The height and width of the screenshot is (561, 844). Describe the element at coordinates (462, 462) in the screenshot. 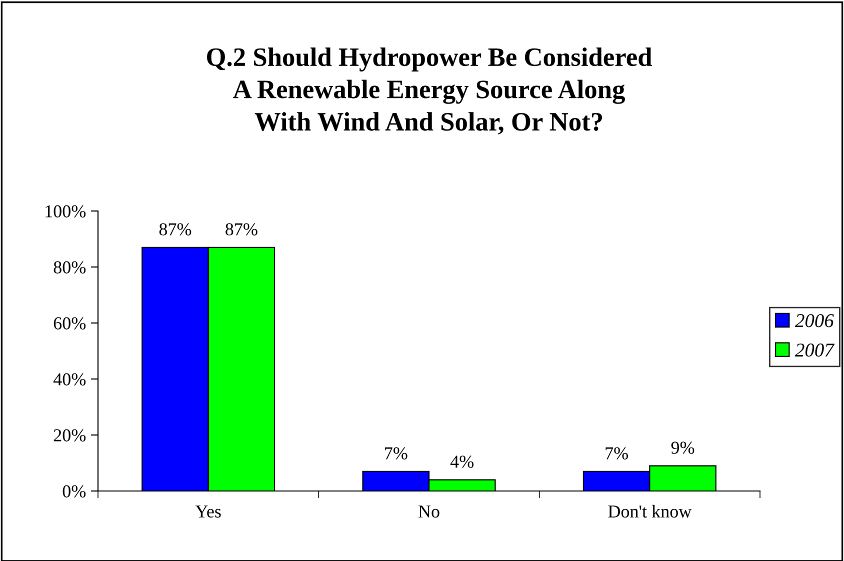

I see `data-label: 4%` at that location.